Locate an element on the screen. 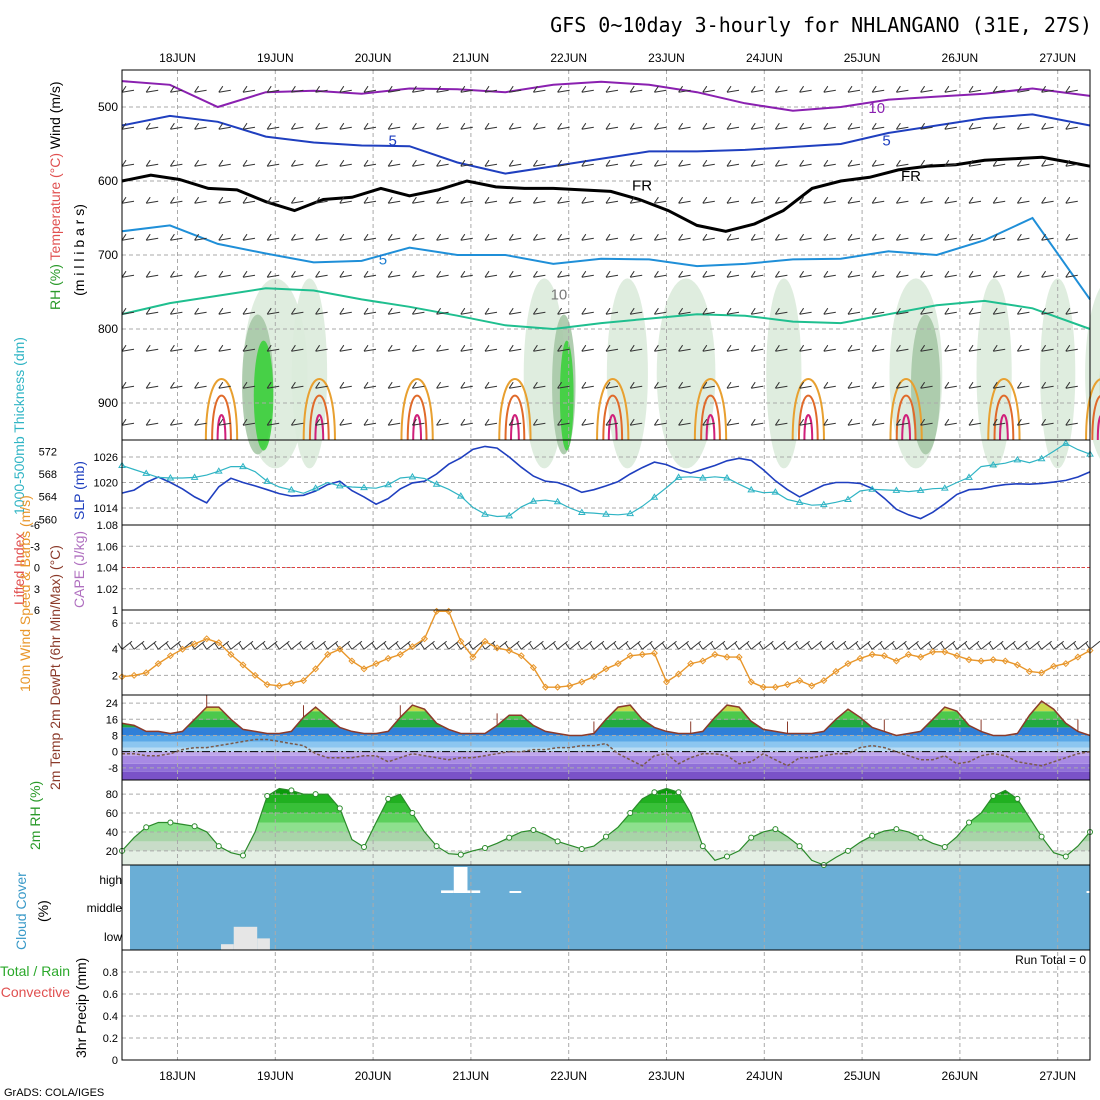  x-tick-bottom: 22JUN is located at coordinates (568, 1076).